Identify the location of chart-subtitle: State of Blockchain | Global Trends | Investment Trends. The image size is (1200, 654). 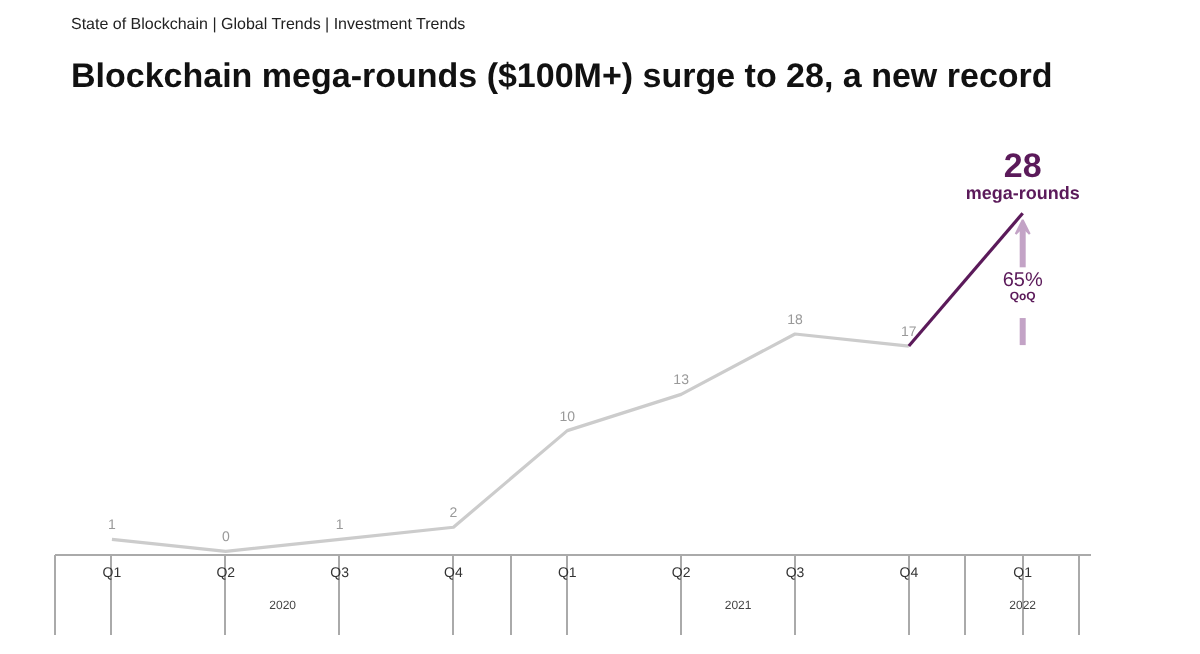
(268, 24).